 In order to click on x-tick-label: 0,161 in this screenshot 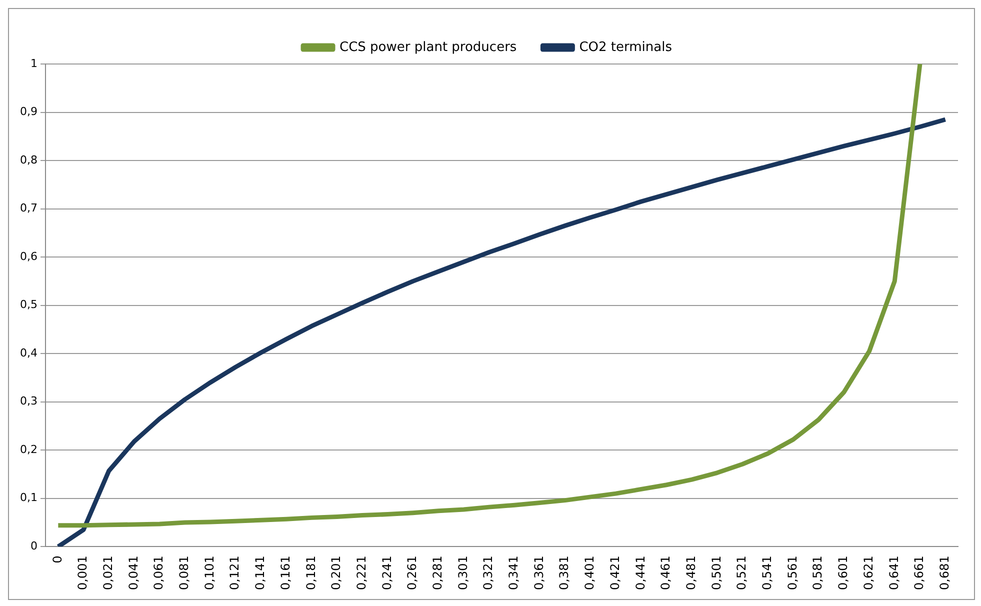, I will do `click(285, 573)`.